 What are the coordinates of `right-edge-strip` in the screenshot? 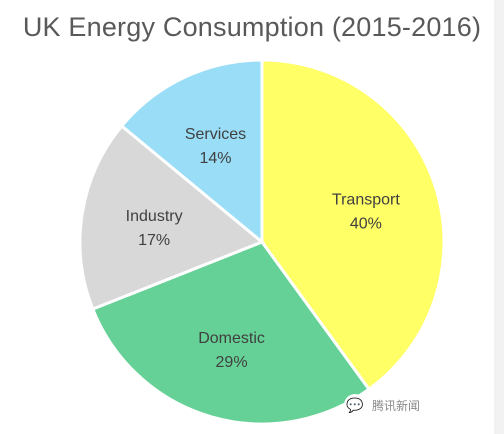 It's located at (499, 217).